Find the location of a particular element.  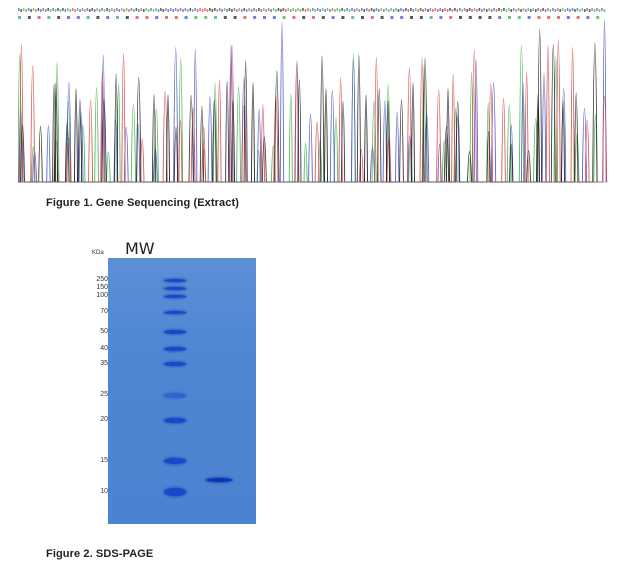

marker-label-25: 25 is located at coordinates (104, 394).